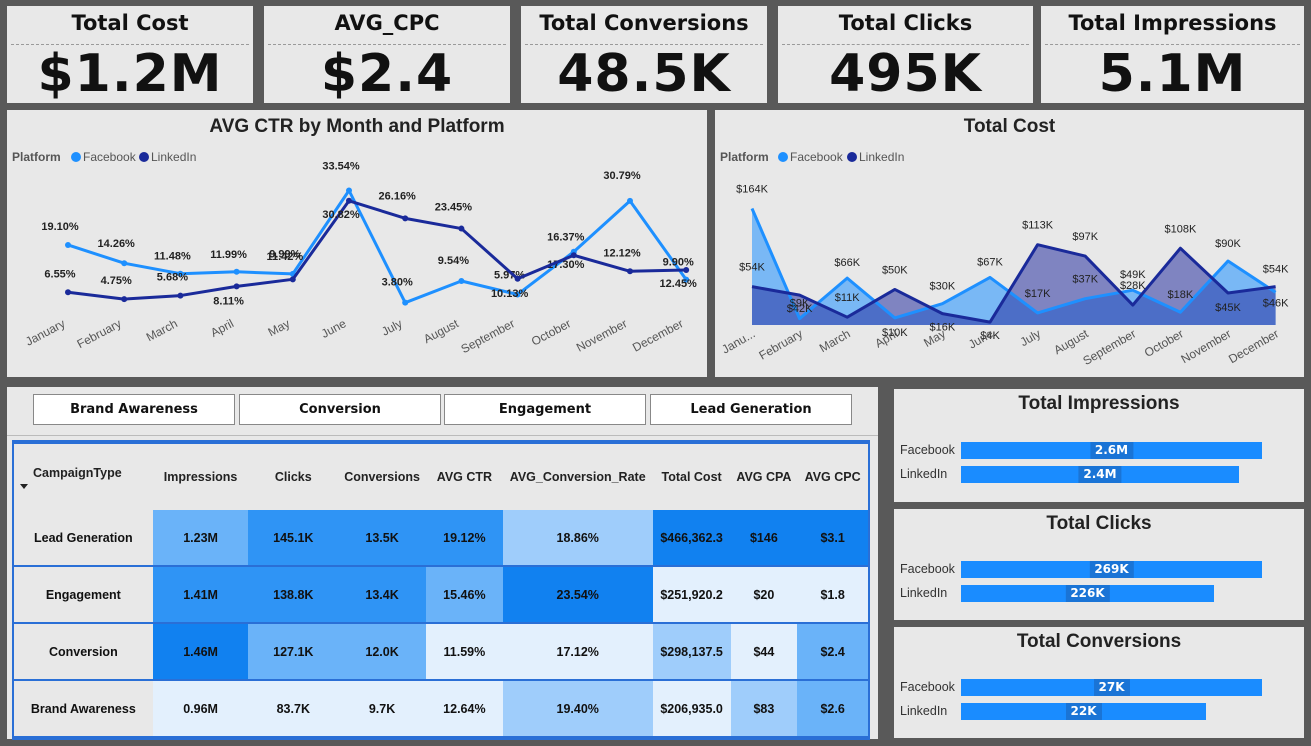  I want to click on table-cell: $2.6, so click(832, 709).